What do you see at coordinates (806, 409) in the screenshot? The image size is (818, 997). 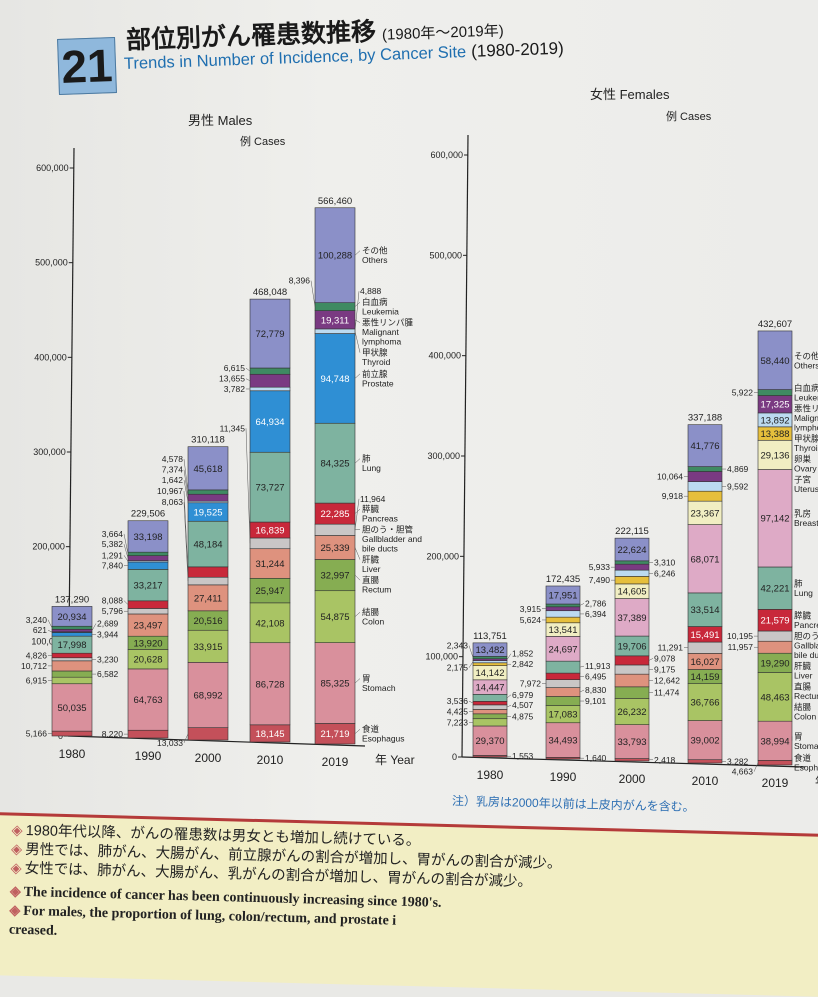 I see `female-legend-label-jp: 悪性リンパ腫` at bounding box center [806, 409].